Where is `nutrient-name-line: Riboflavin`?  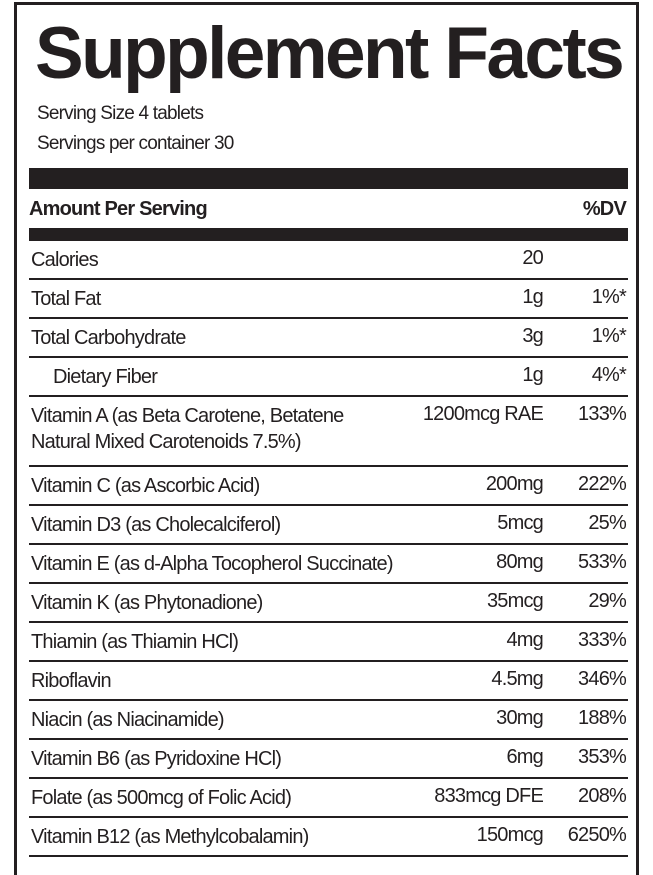 nutrient-name-line: Riboflavin is located at coordinates (71, 681).